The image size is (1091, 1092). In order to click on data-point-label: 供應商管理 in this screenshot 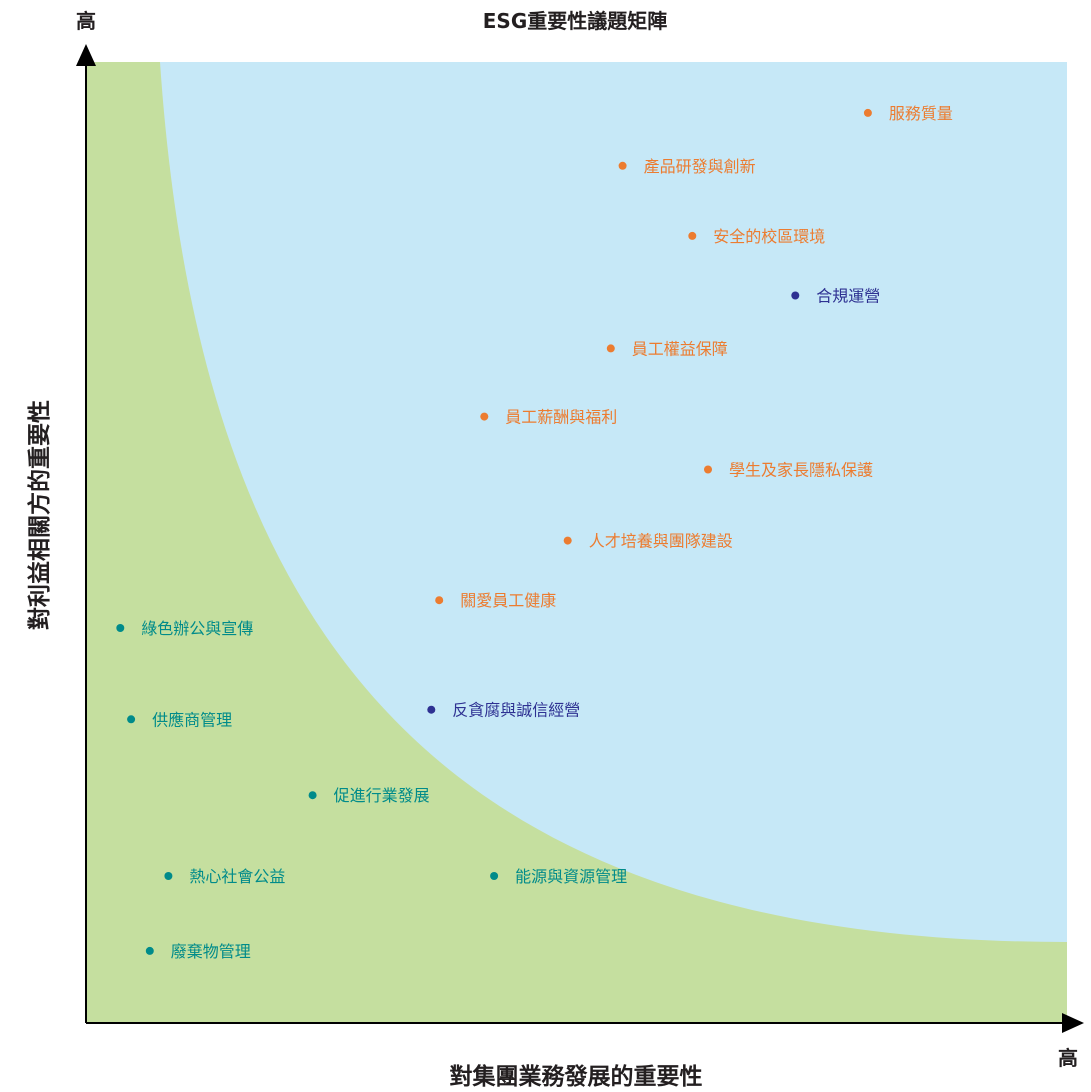, I will do `click(192, 719)`.